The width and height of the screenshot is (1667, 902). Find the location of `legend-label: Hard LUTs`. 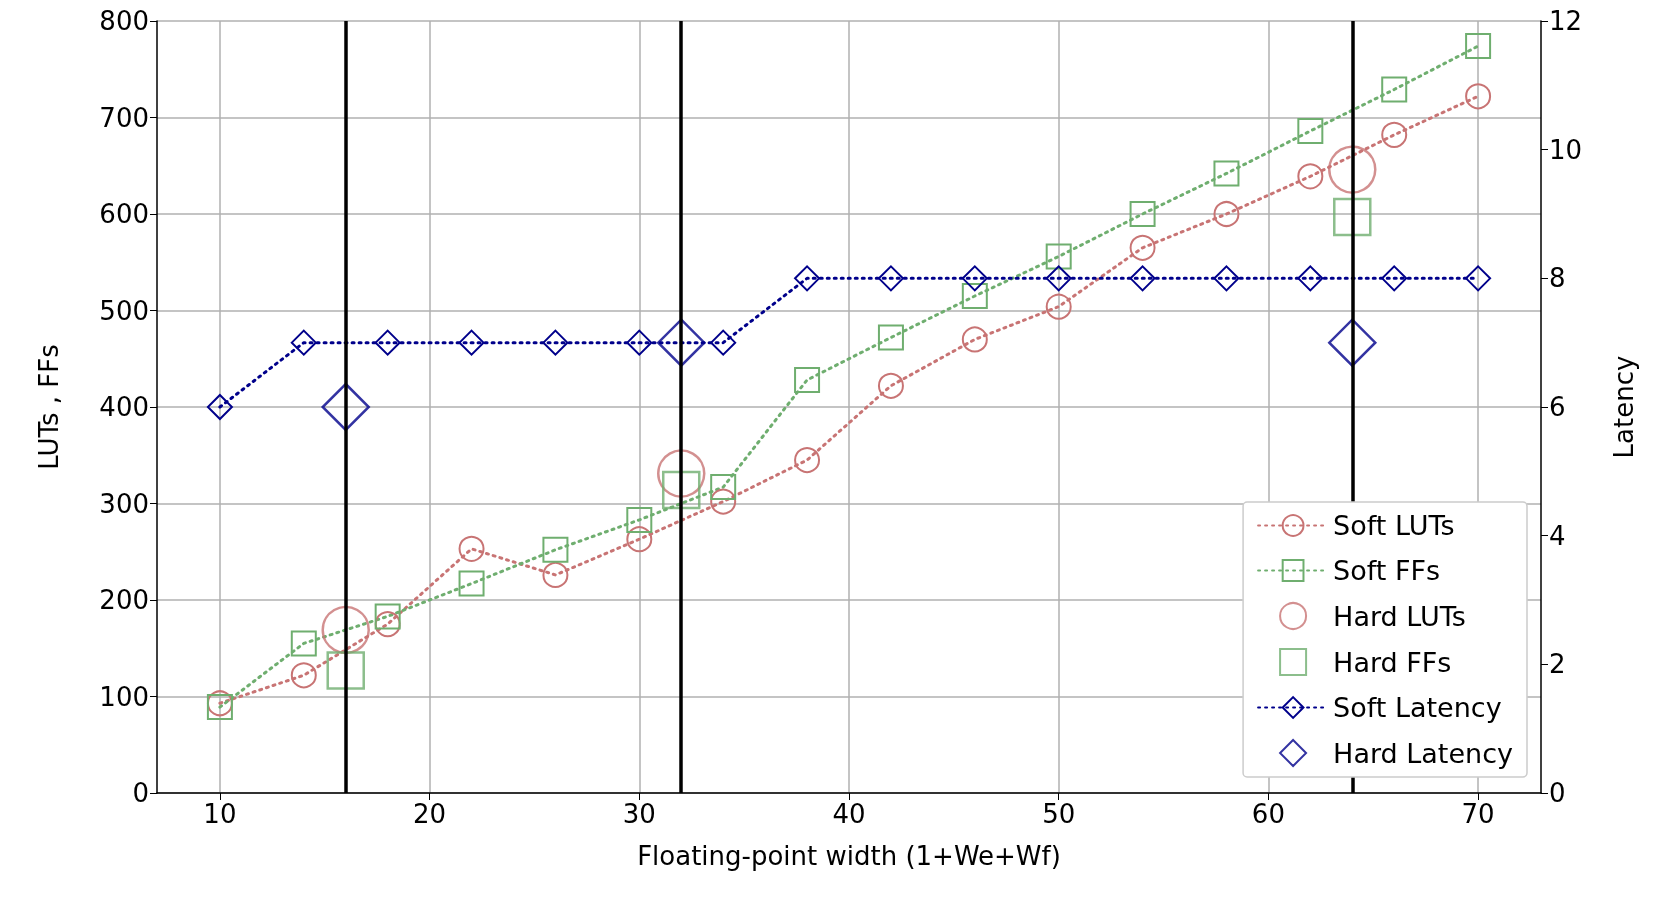

legend-label: Hard LUTs is located at coordinates (1399, 616).